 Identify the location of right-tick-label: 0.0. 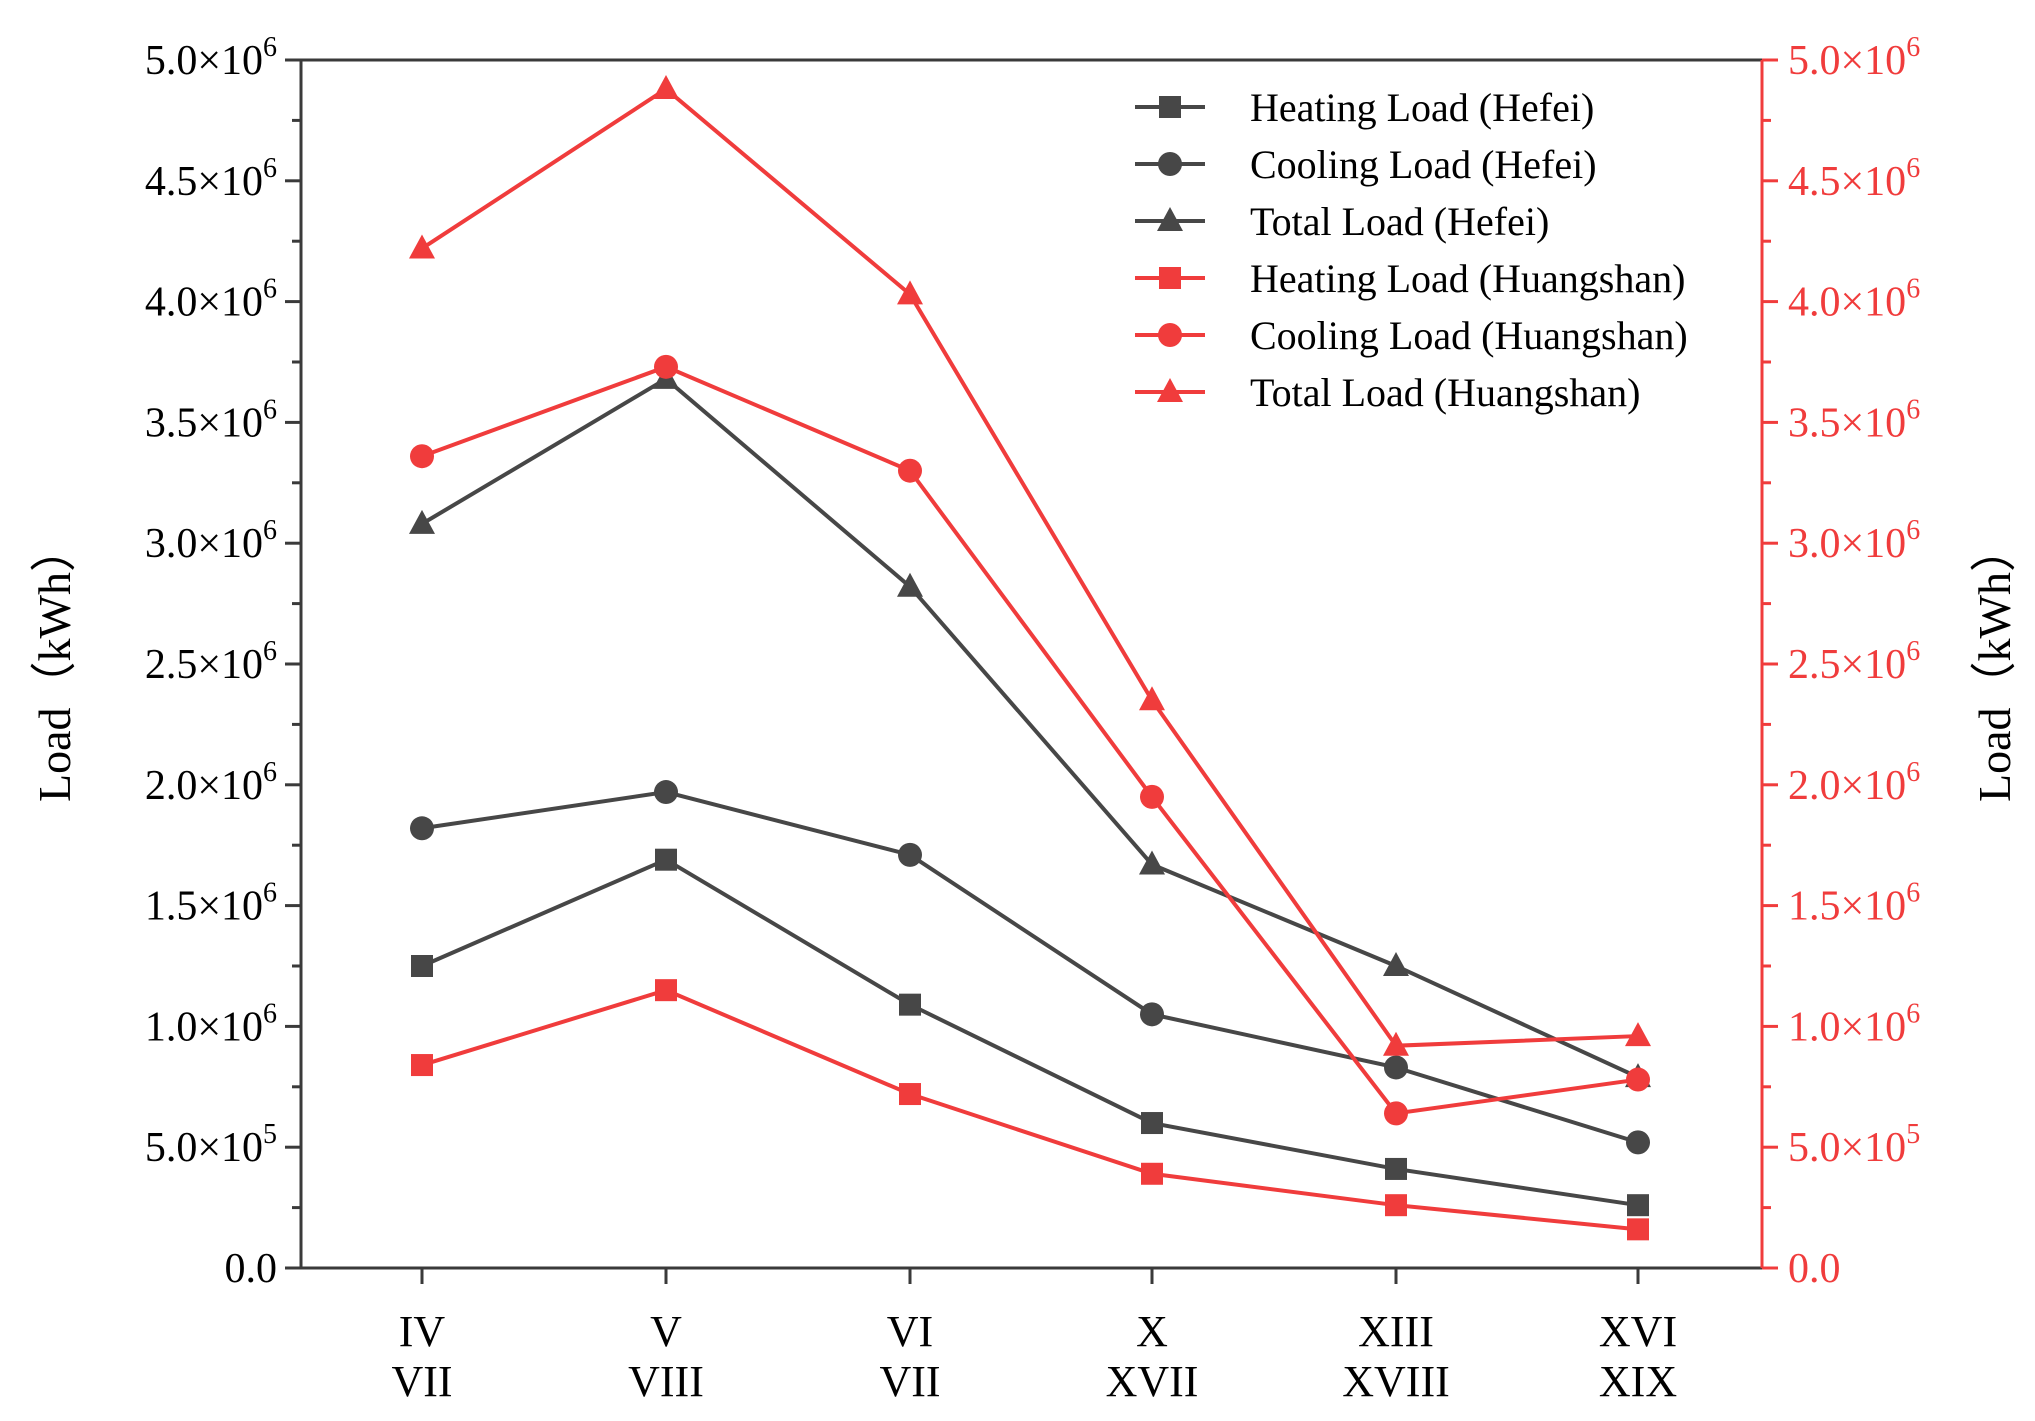
(1814, 1269).